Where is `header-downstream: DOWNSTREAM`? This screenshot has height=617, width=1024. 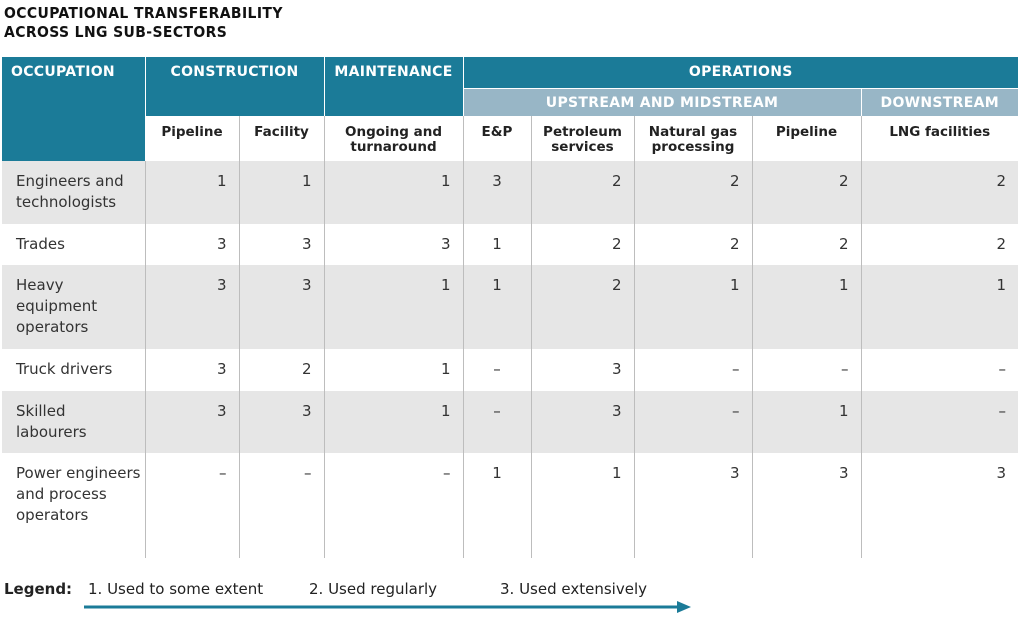 header-downstream: DOWNSTREAM is located at coordinates (939, 102).